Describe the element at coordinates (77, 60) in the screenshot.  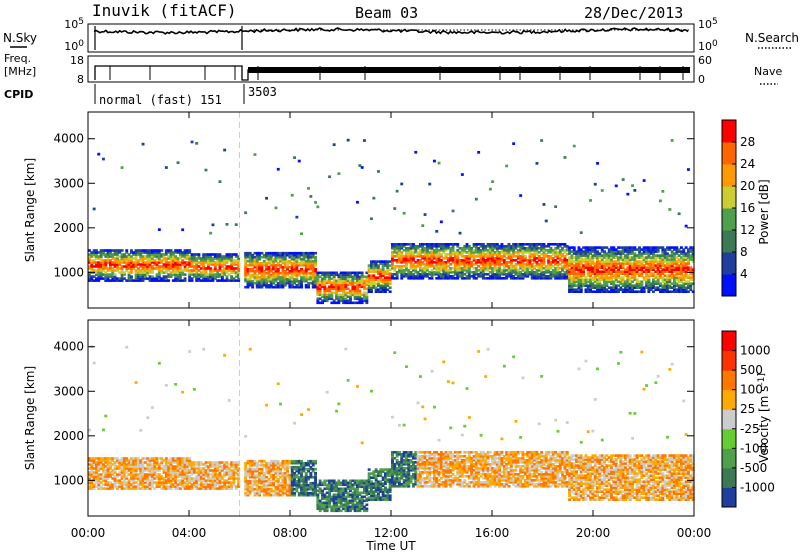
I see `freq-left-tick-hi: 18` at that location.